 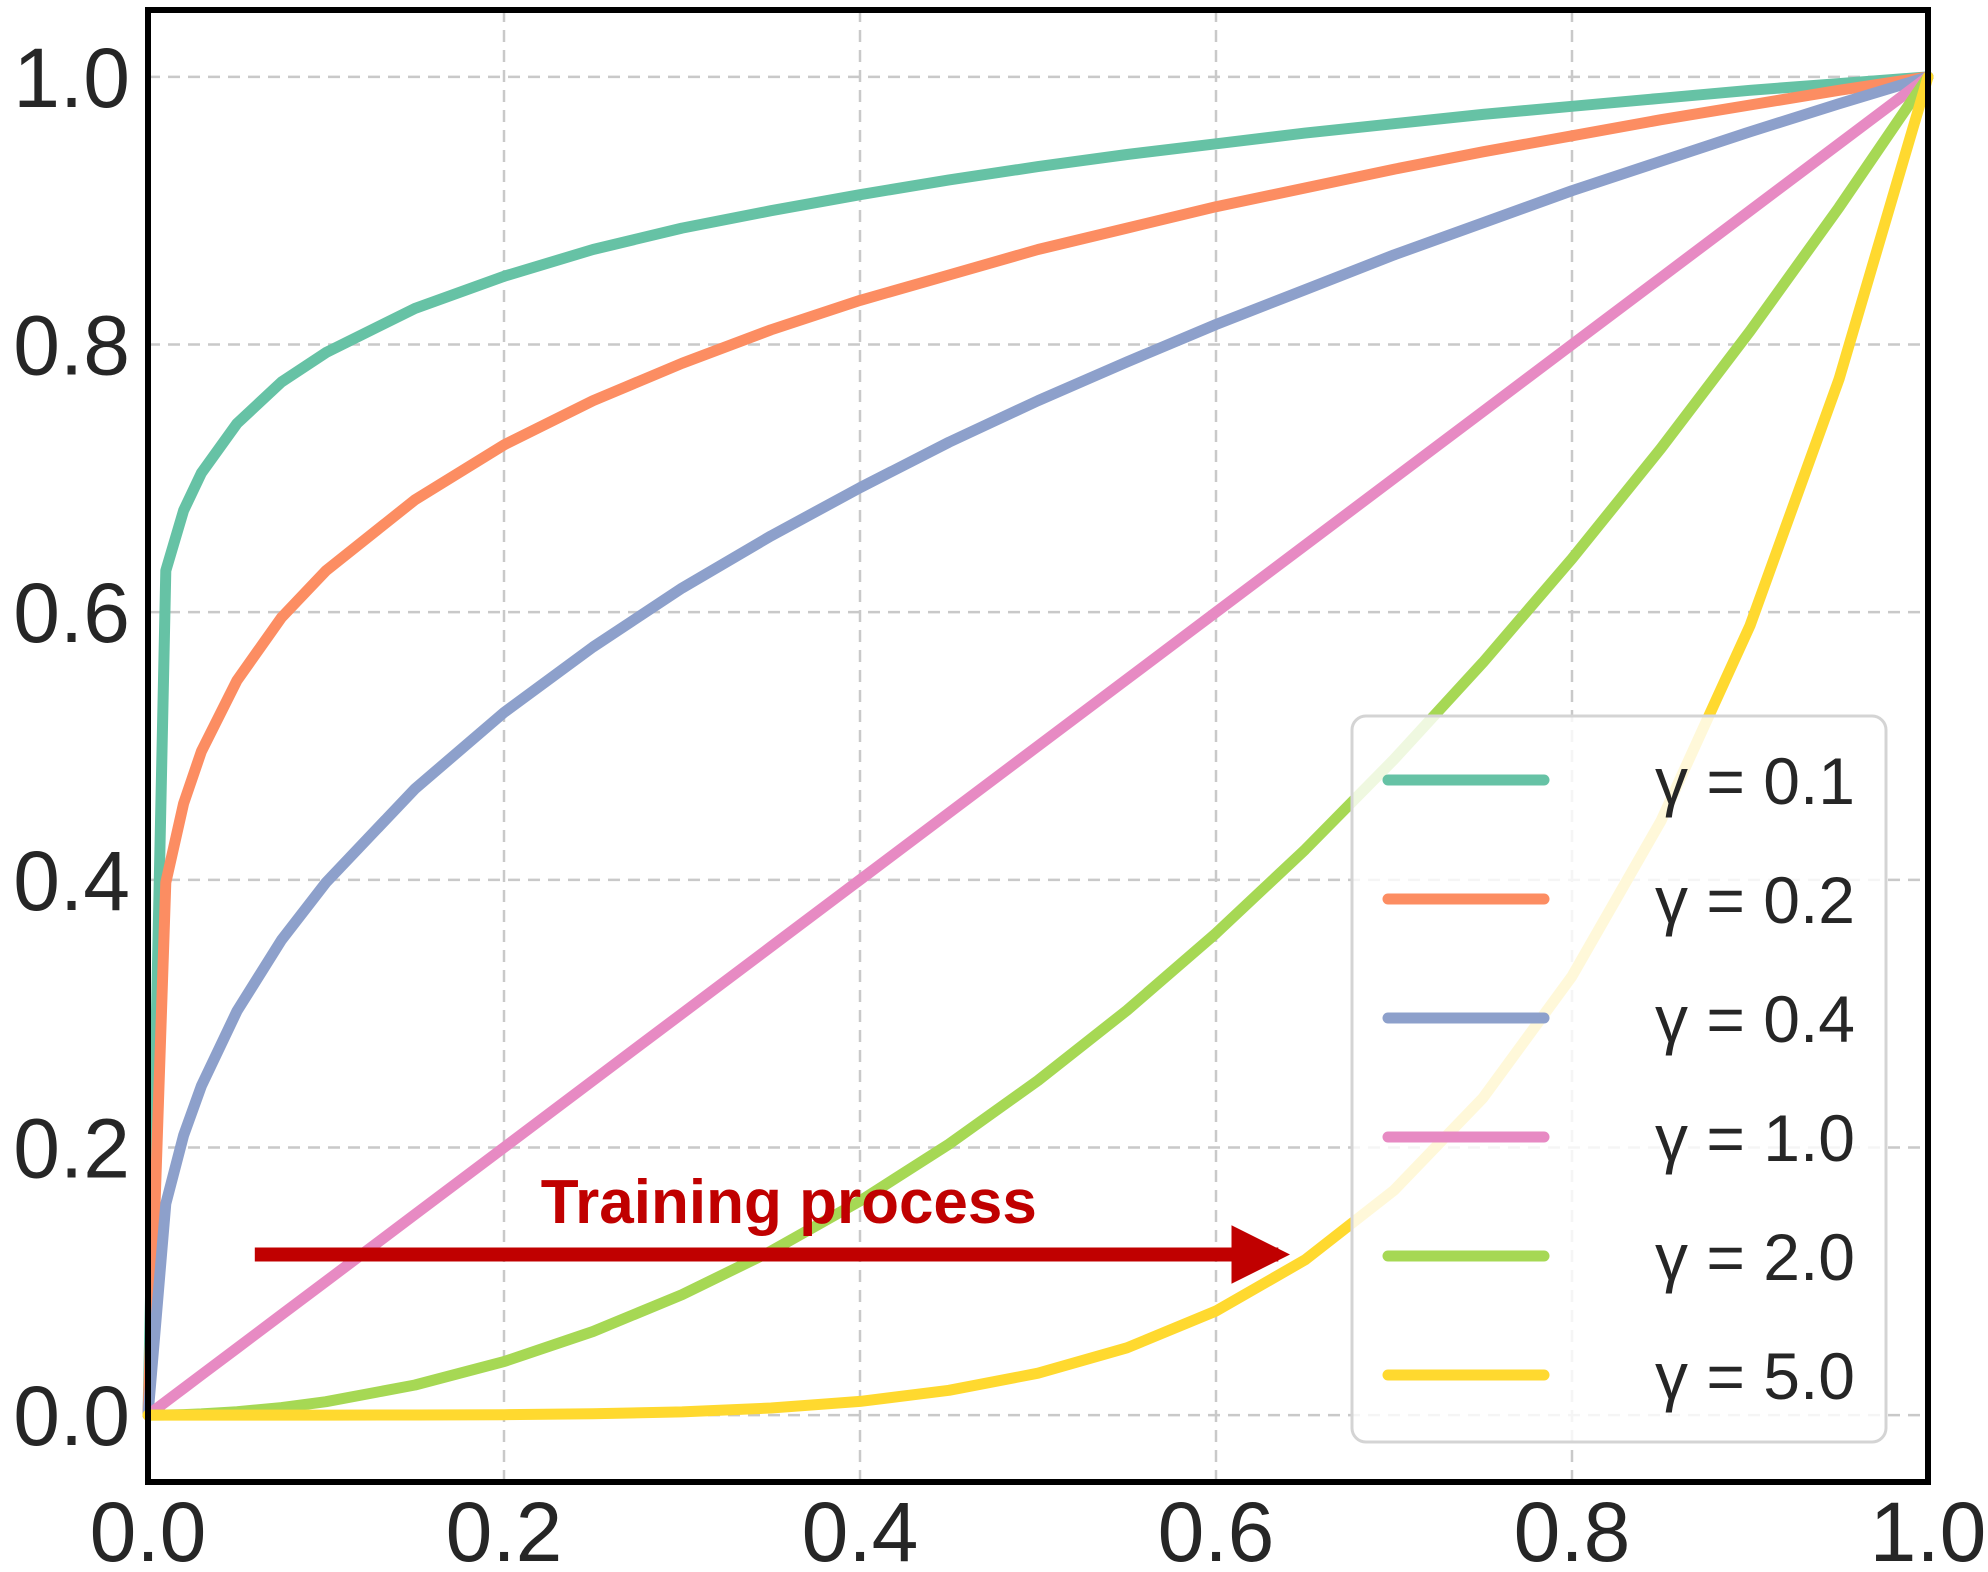 What do you see at coordinates (789, 1202) in the screenshot?
I see `annotation-text: Training process` at bounding box center [789, 1202].